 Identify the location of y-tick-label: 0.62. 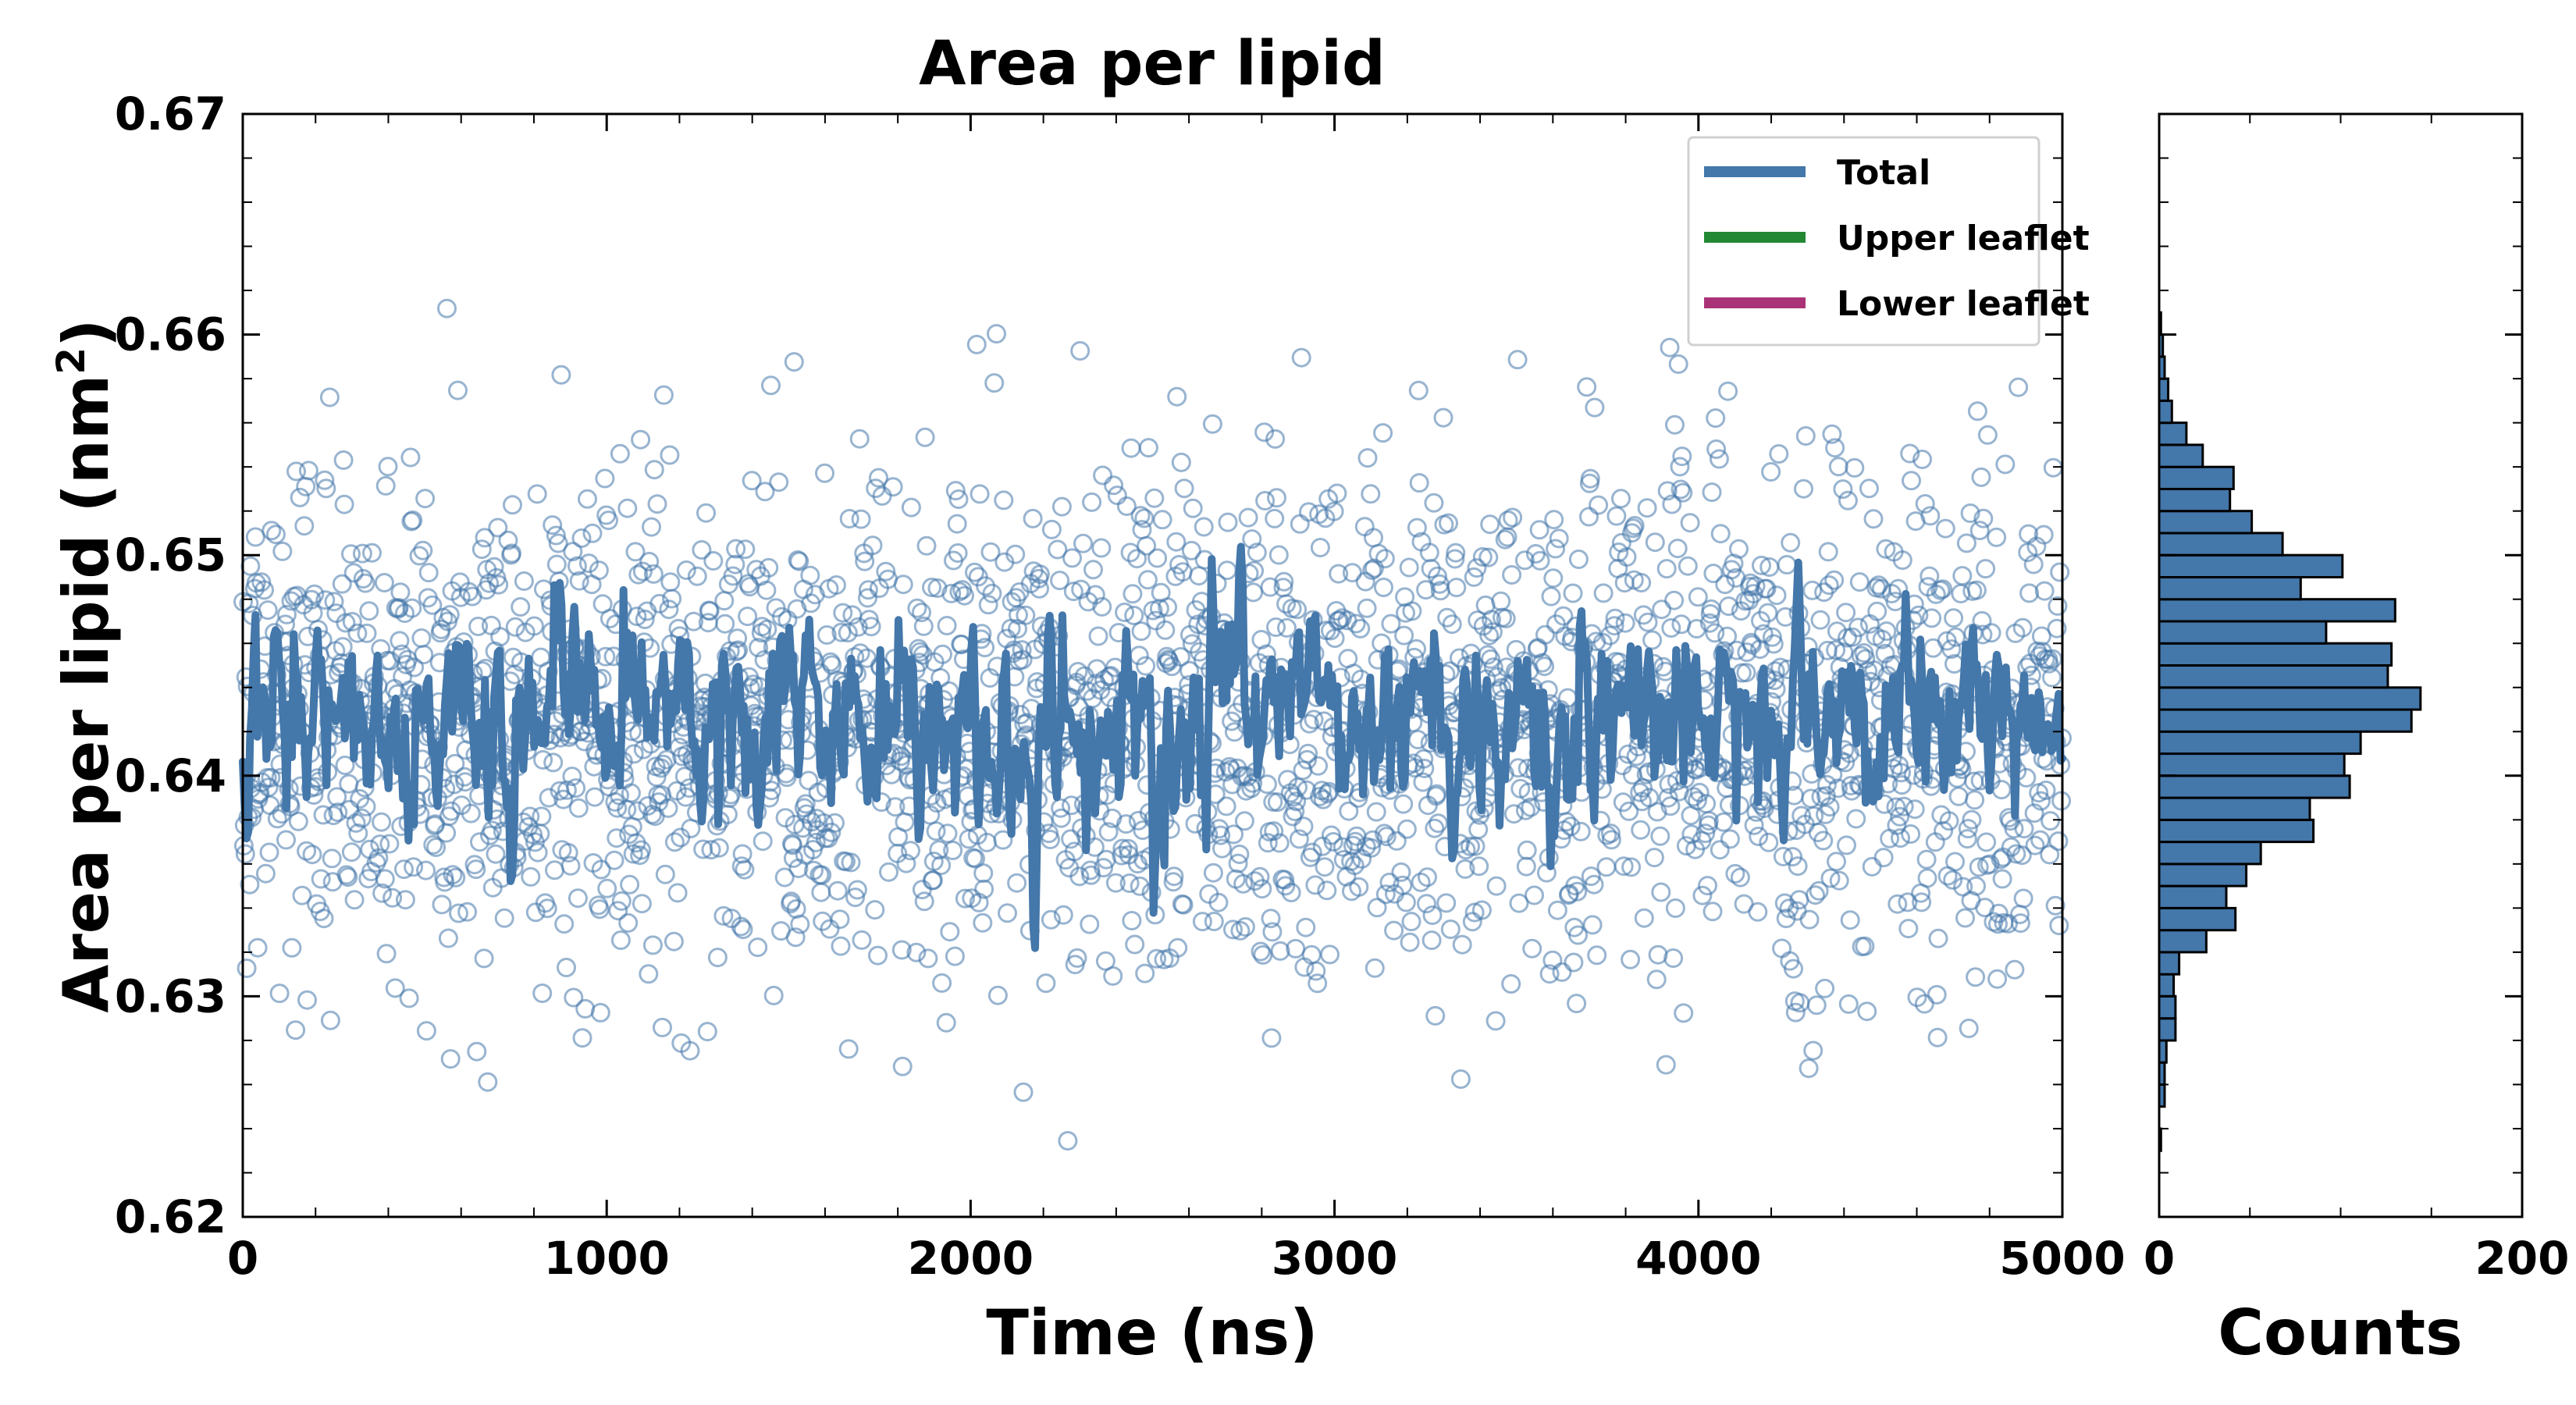
(170, 1217).